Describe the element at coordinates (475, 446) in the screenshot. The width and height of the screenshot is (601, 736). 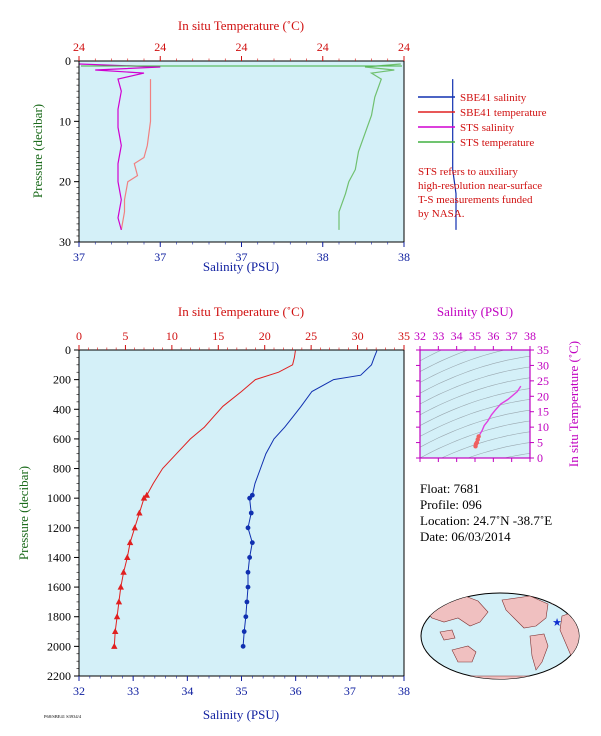
I see `ts-point` at that location.